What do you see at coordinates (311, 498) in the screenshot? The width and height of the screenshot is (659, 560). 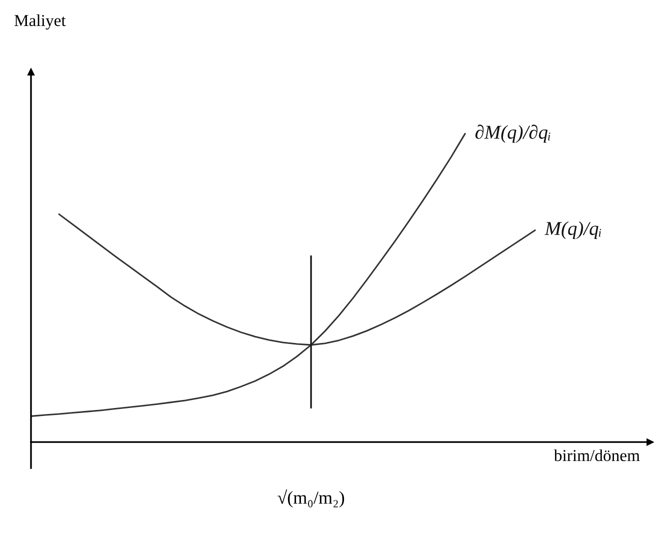 I see `text: √(m₀/m₂)` at bounding box center [311, 498].